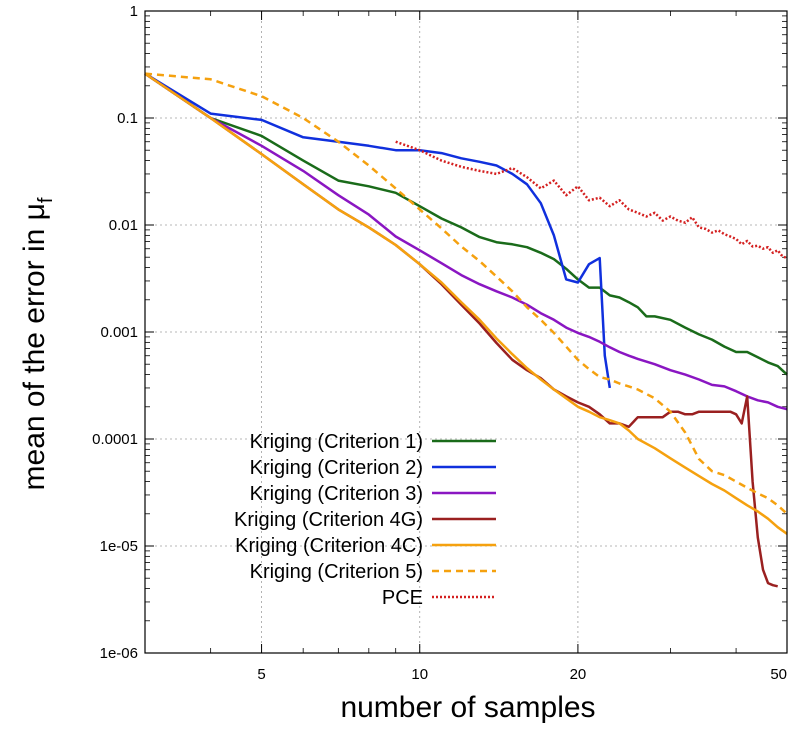  What do you see at coordinates (261, 674) in the screenshot?
I see `x-tick-label: 5` at bounding box center [261, 674].